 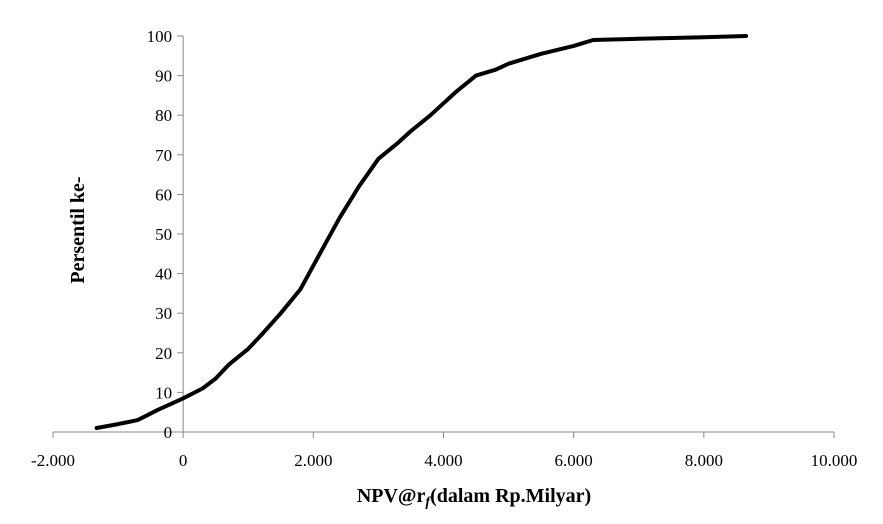 What do you see at coordinates (183, 460) in the screenshot?
I see `x-tick-label: 0` at bounding box center [183, 460].